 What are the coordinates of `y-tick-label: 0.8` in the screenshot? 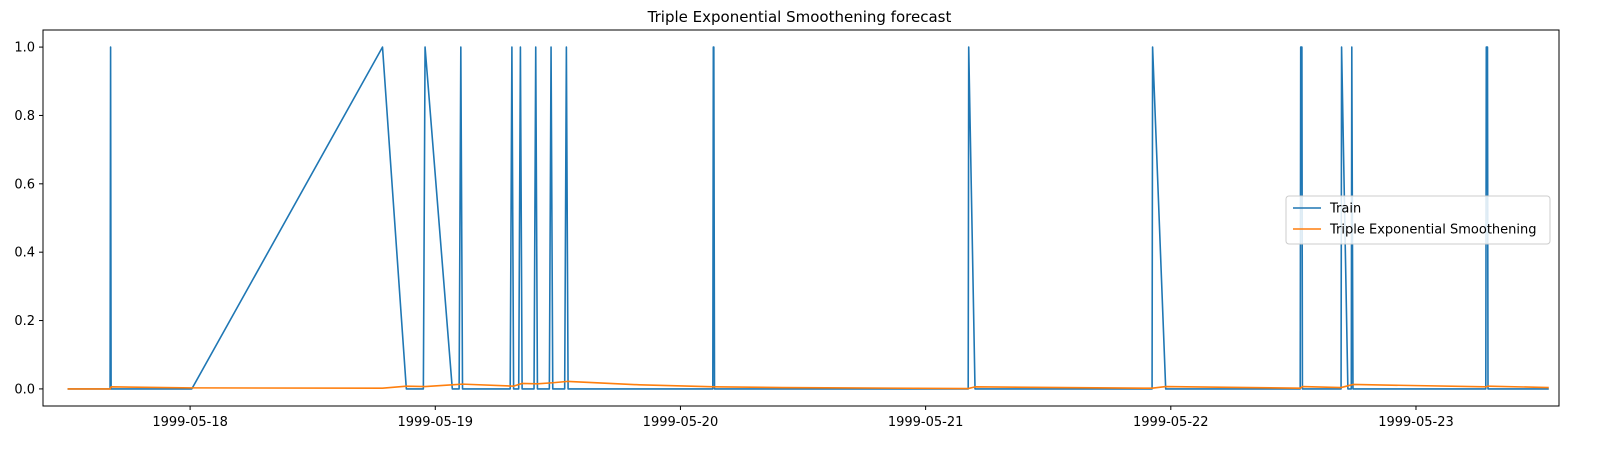 It's located at (24, 116).